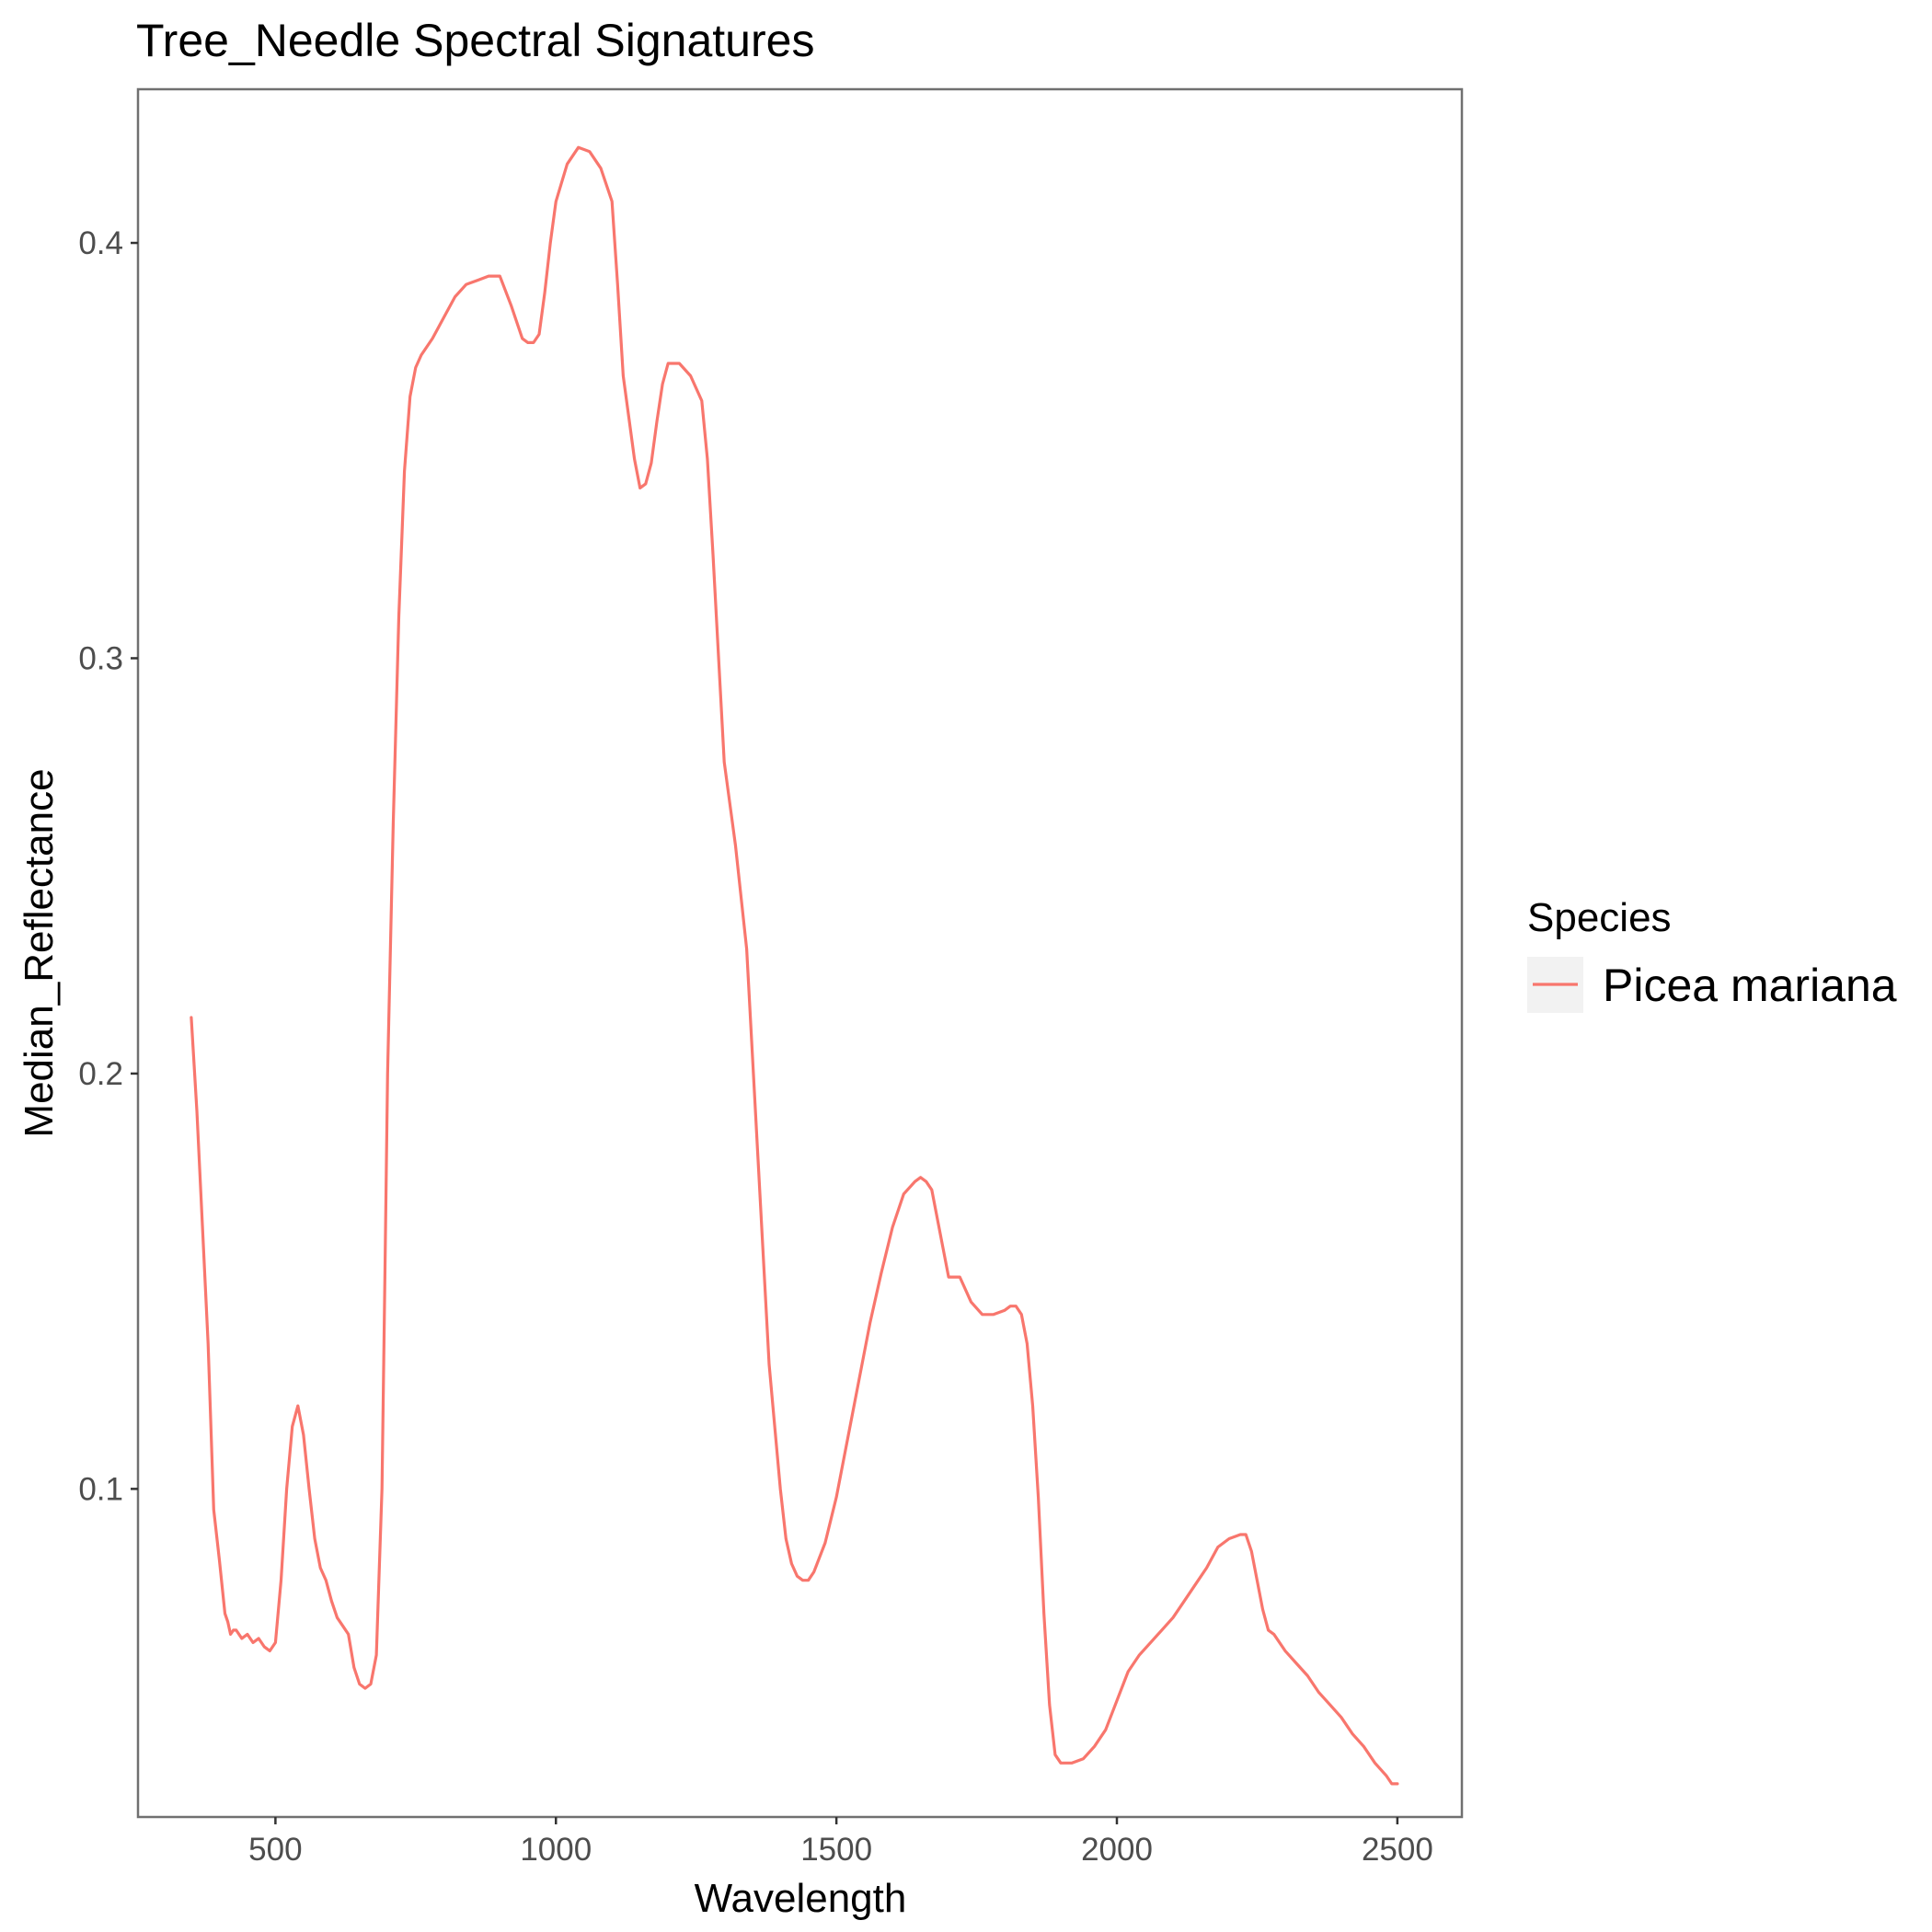 This screenshot has width=1932, height=1932. Describe the element at coordinates (100, 658) in the screenshot. I see `y-tick-label: 0.3` at that location.